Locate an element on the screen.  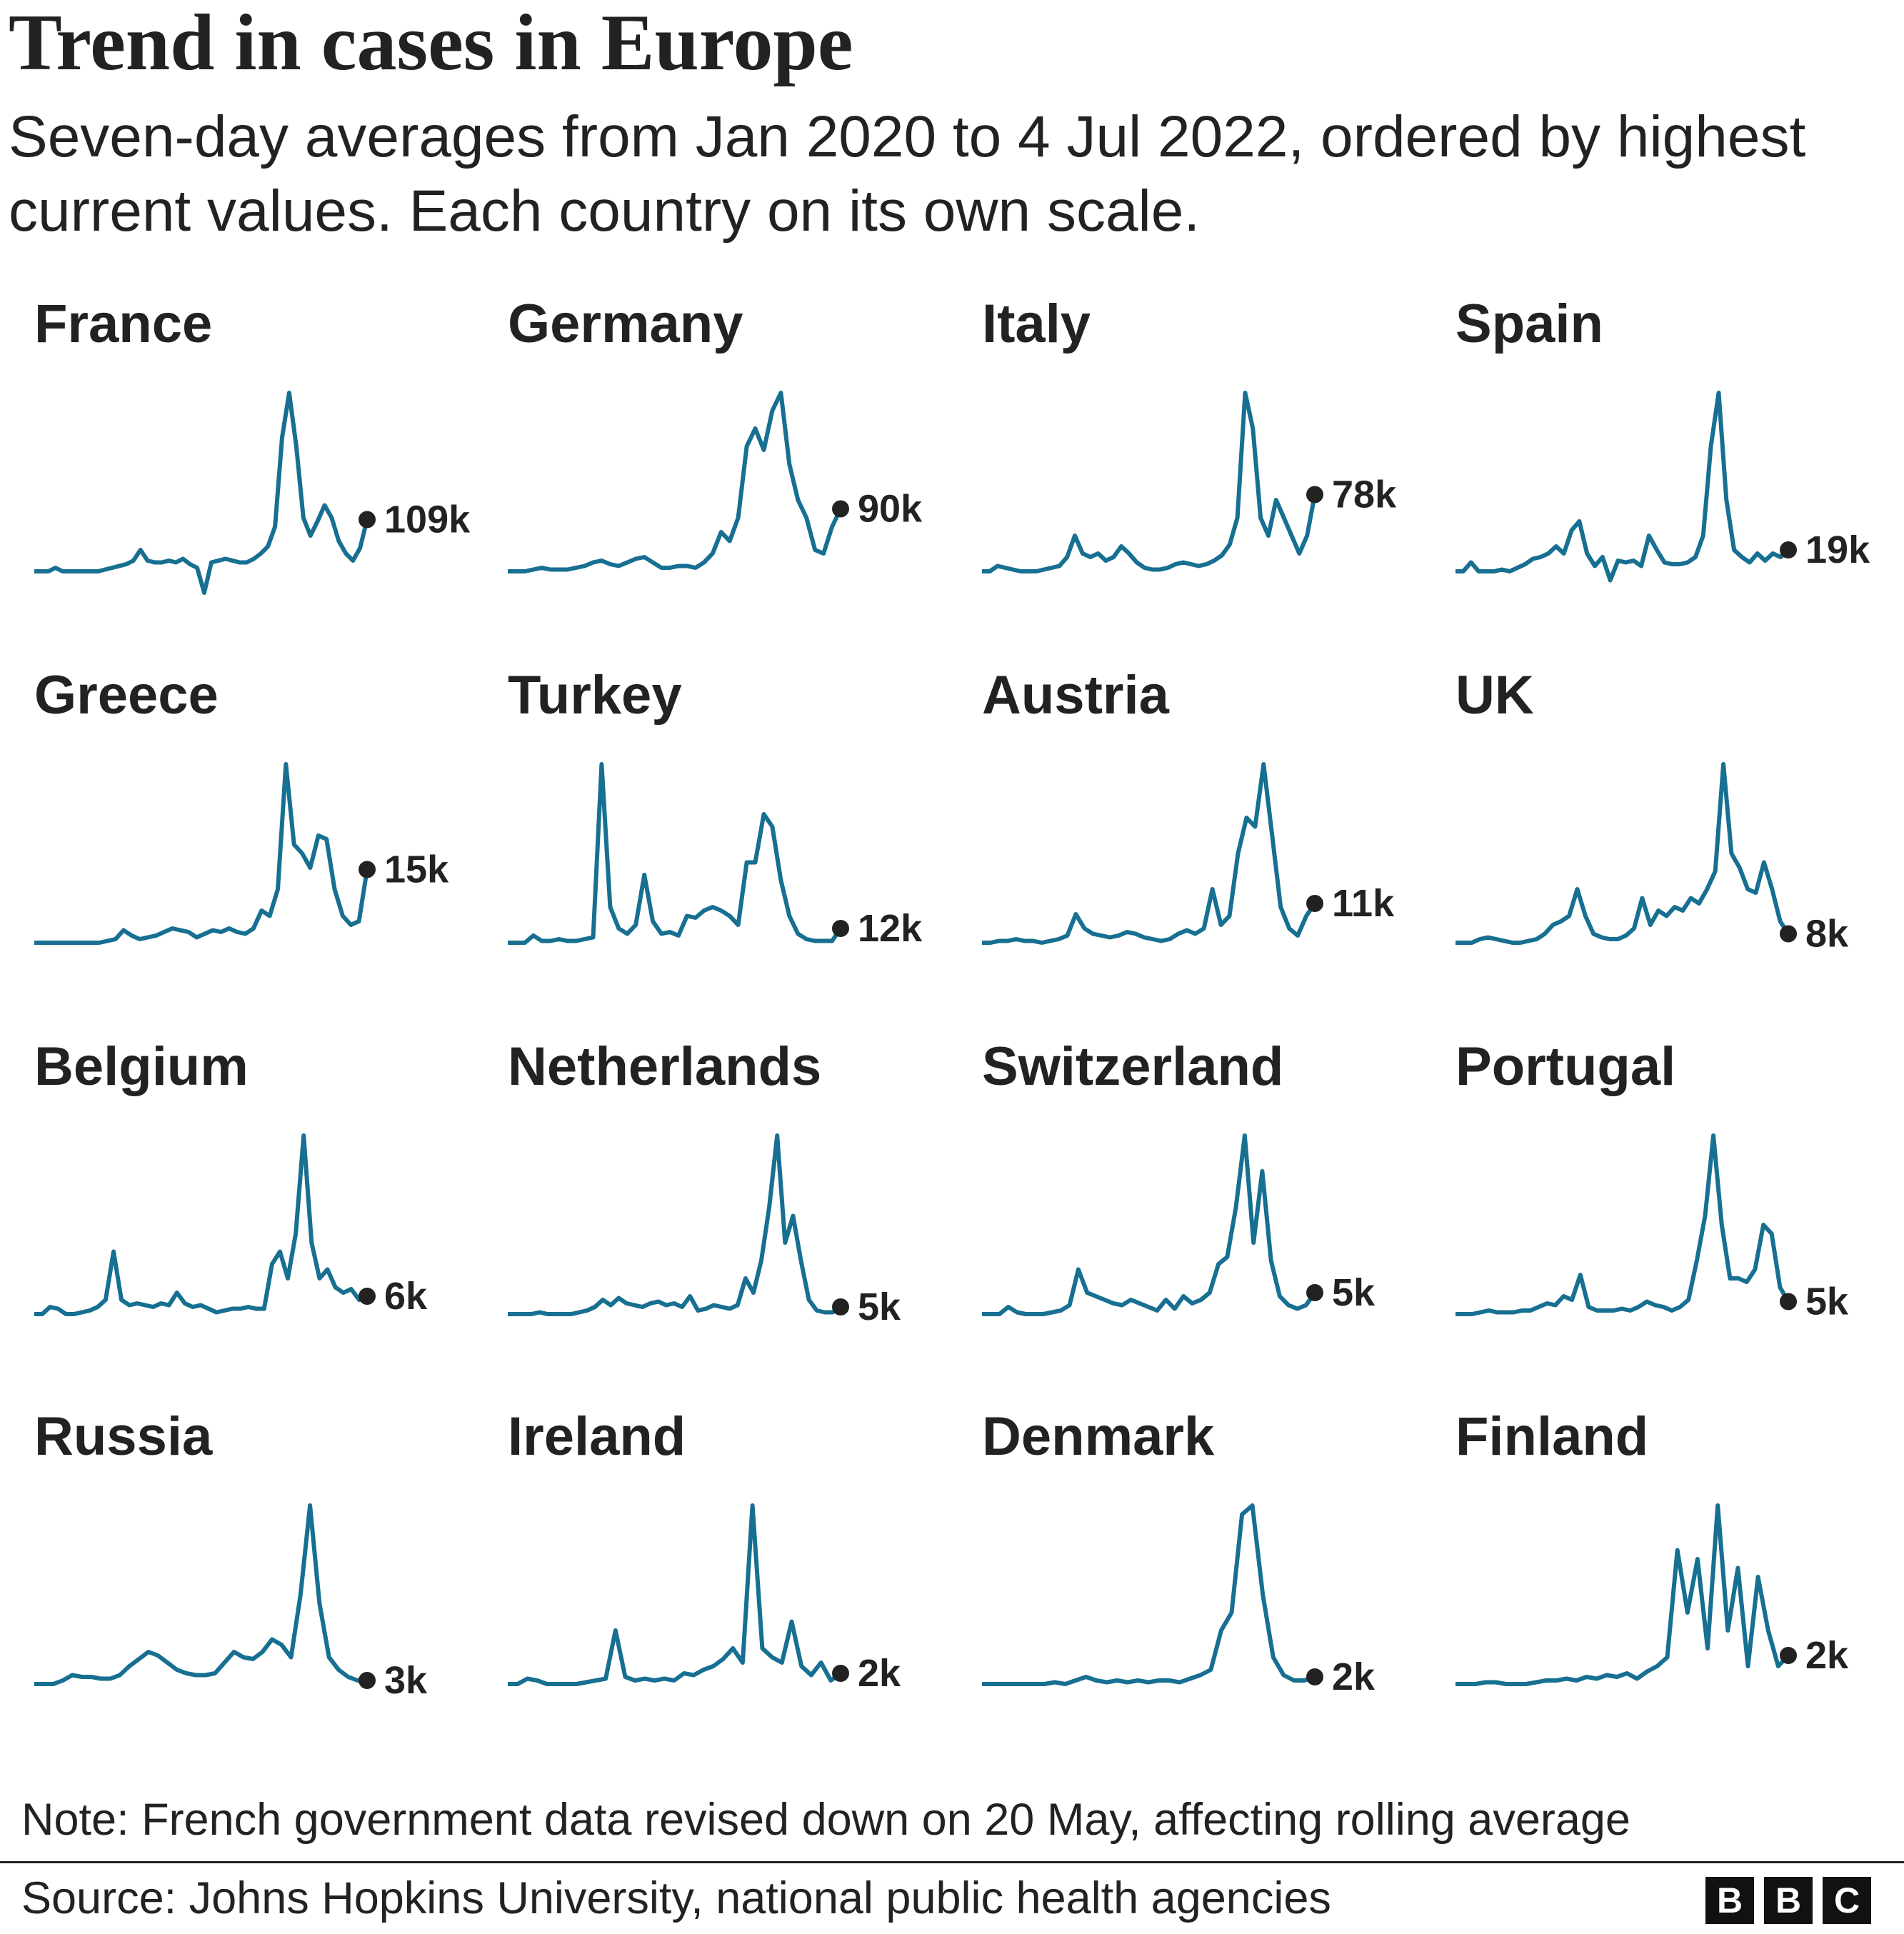
panel-finland: Finland 2k is located at coordinates (1679, 1592).